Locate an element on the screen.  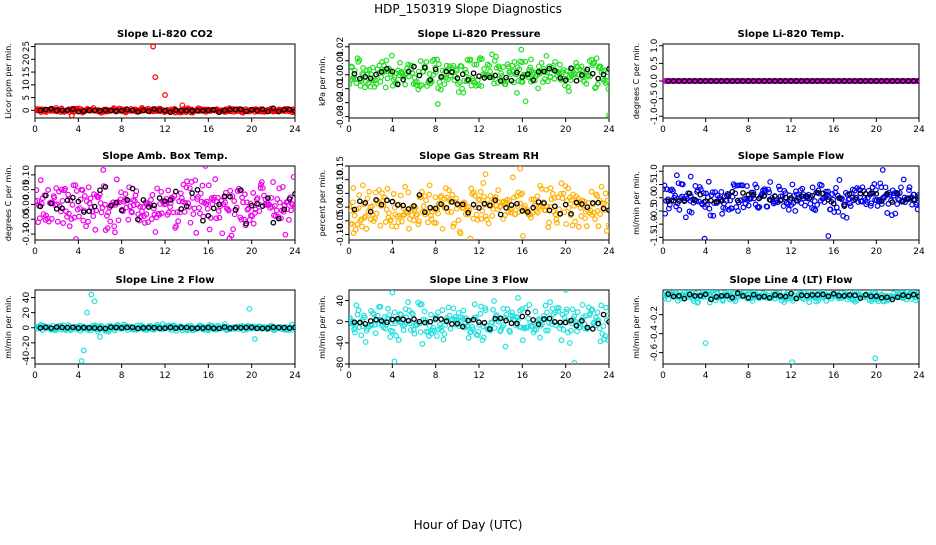
y-tick-label: 0.5 is located at coordinates (655, 63).